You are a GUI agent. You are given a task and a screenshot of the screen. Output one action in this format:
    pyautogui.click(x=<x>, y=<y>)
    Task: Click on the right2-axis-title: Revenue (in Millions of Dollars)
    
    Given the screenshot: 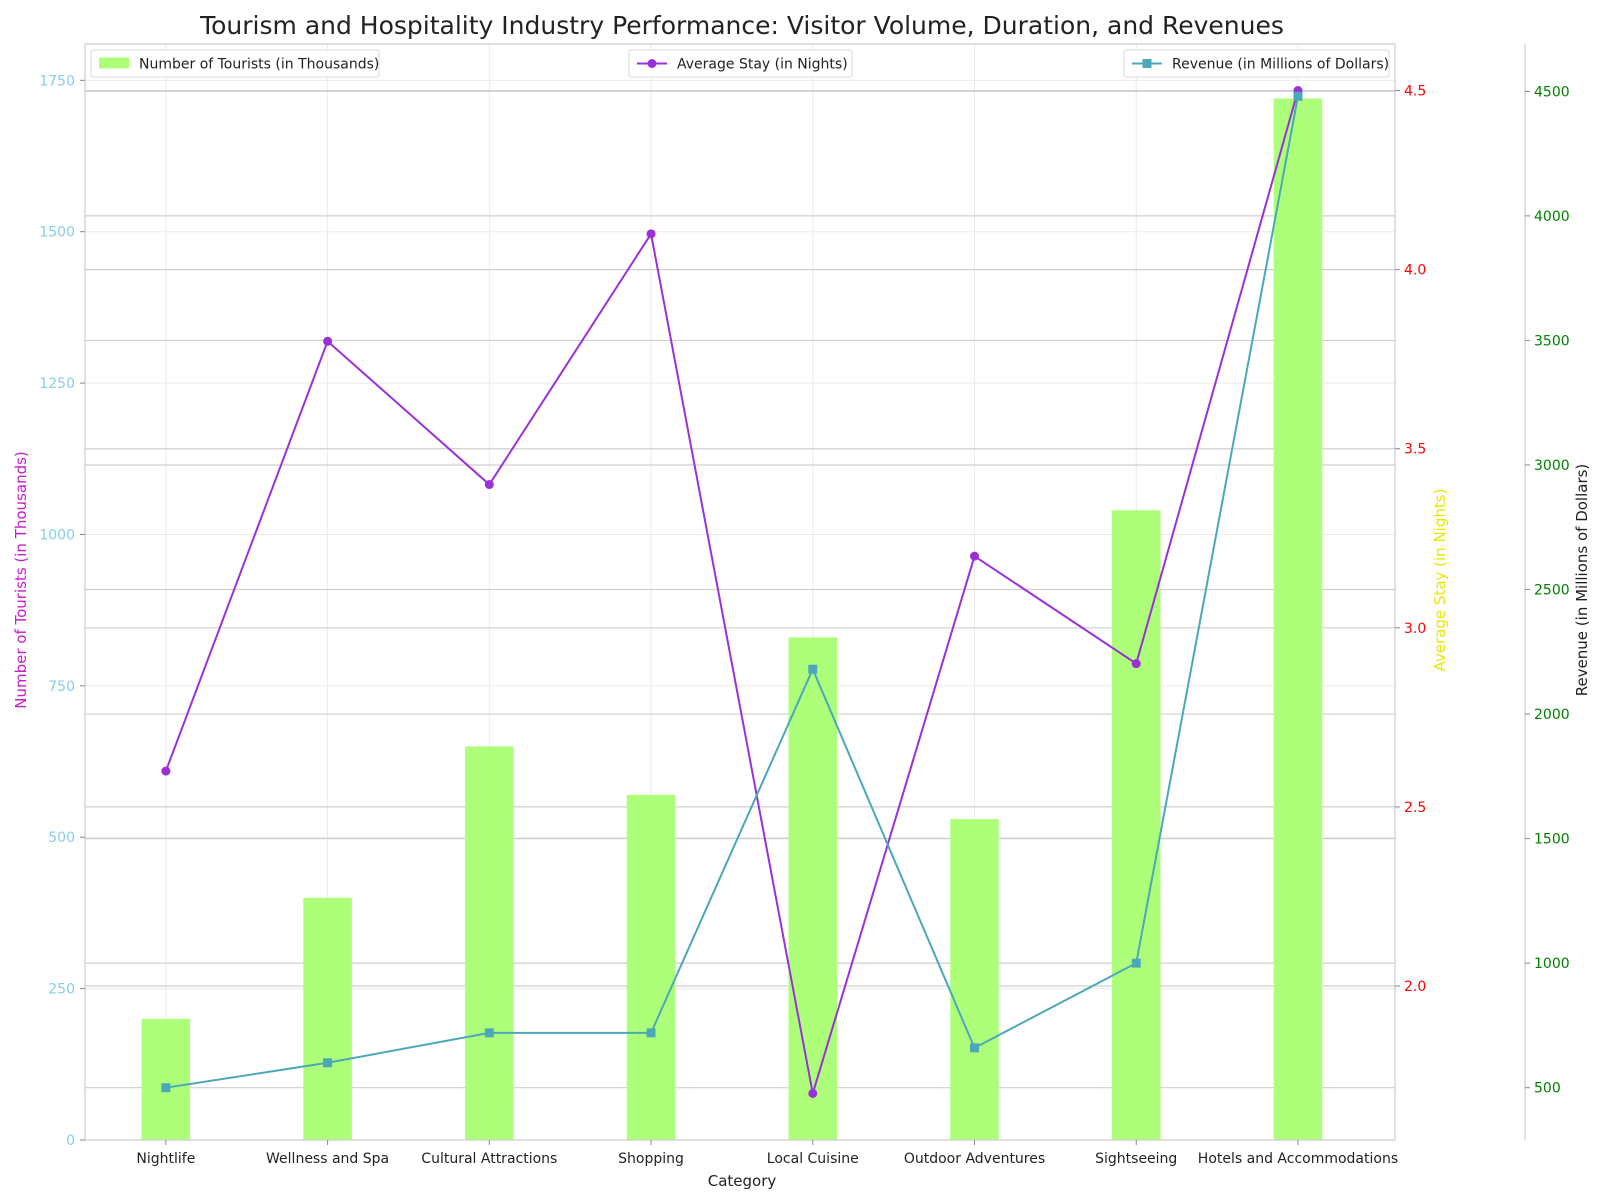 What is the action you would take?
    pyautogui.click(x=1582, y=580)
    